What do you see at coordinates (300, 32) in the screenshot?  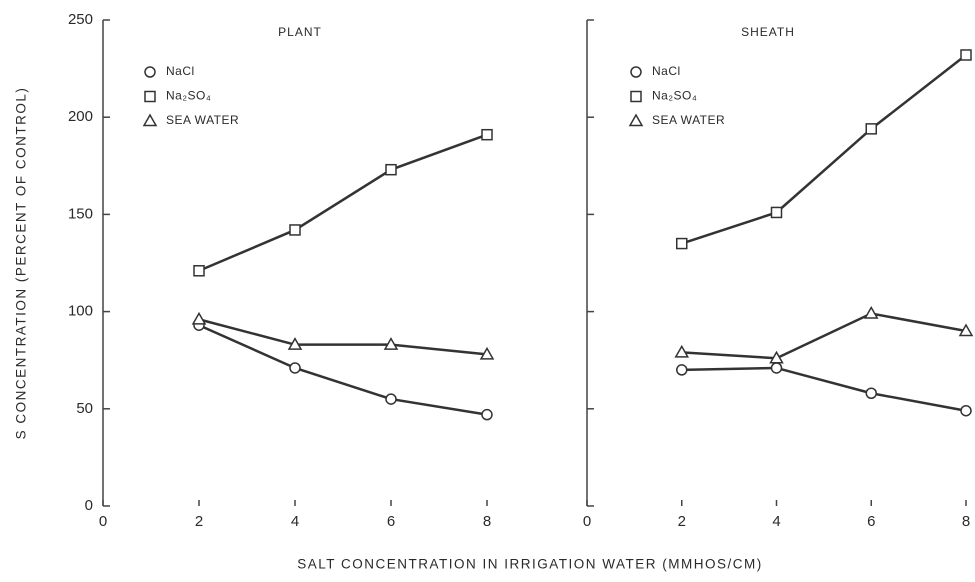 I see `panel-title: PLANT` at bounding box center [300, 32].